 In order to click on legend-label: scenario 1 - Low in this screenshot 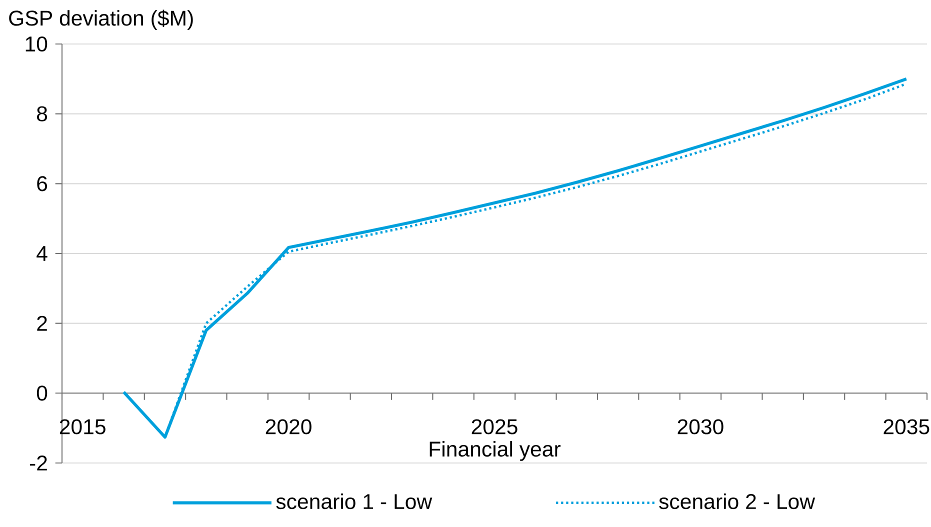, I will do `click(354, 501)`.